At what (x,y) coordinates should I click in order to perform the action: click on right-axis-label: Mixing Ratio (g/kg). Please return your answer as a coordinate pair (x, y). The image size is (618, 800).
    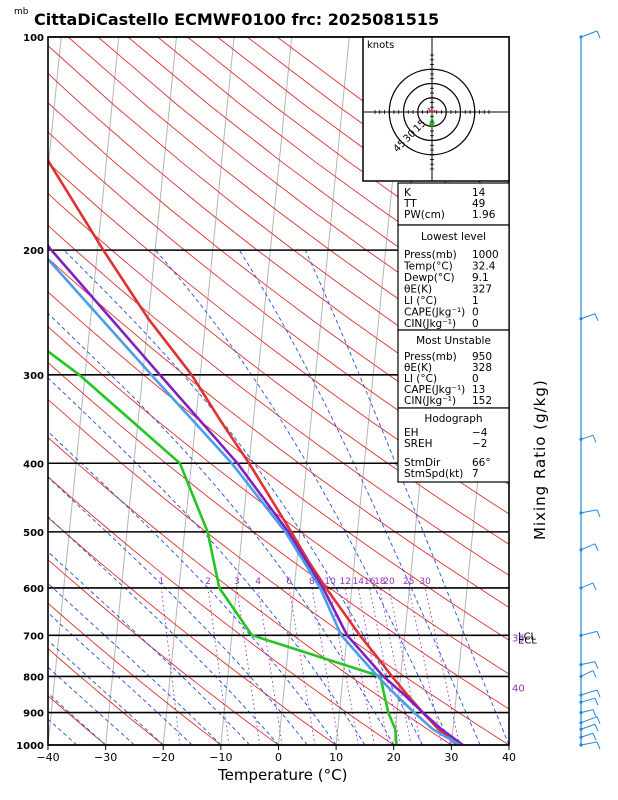
    Looking at the image, I should click on (540, 459).